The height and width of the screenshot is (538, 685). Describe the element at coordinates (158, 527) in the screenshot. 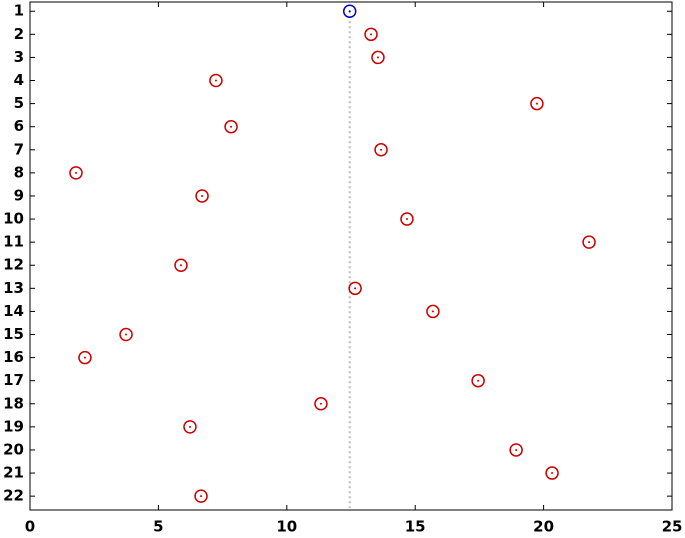

I see `x-tick-label: 5` at that location.